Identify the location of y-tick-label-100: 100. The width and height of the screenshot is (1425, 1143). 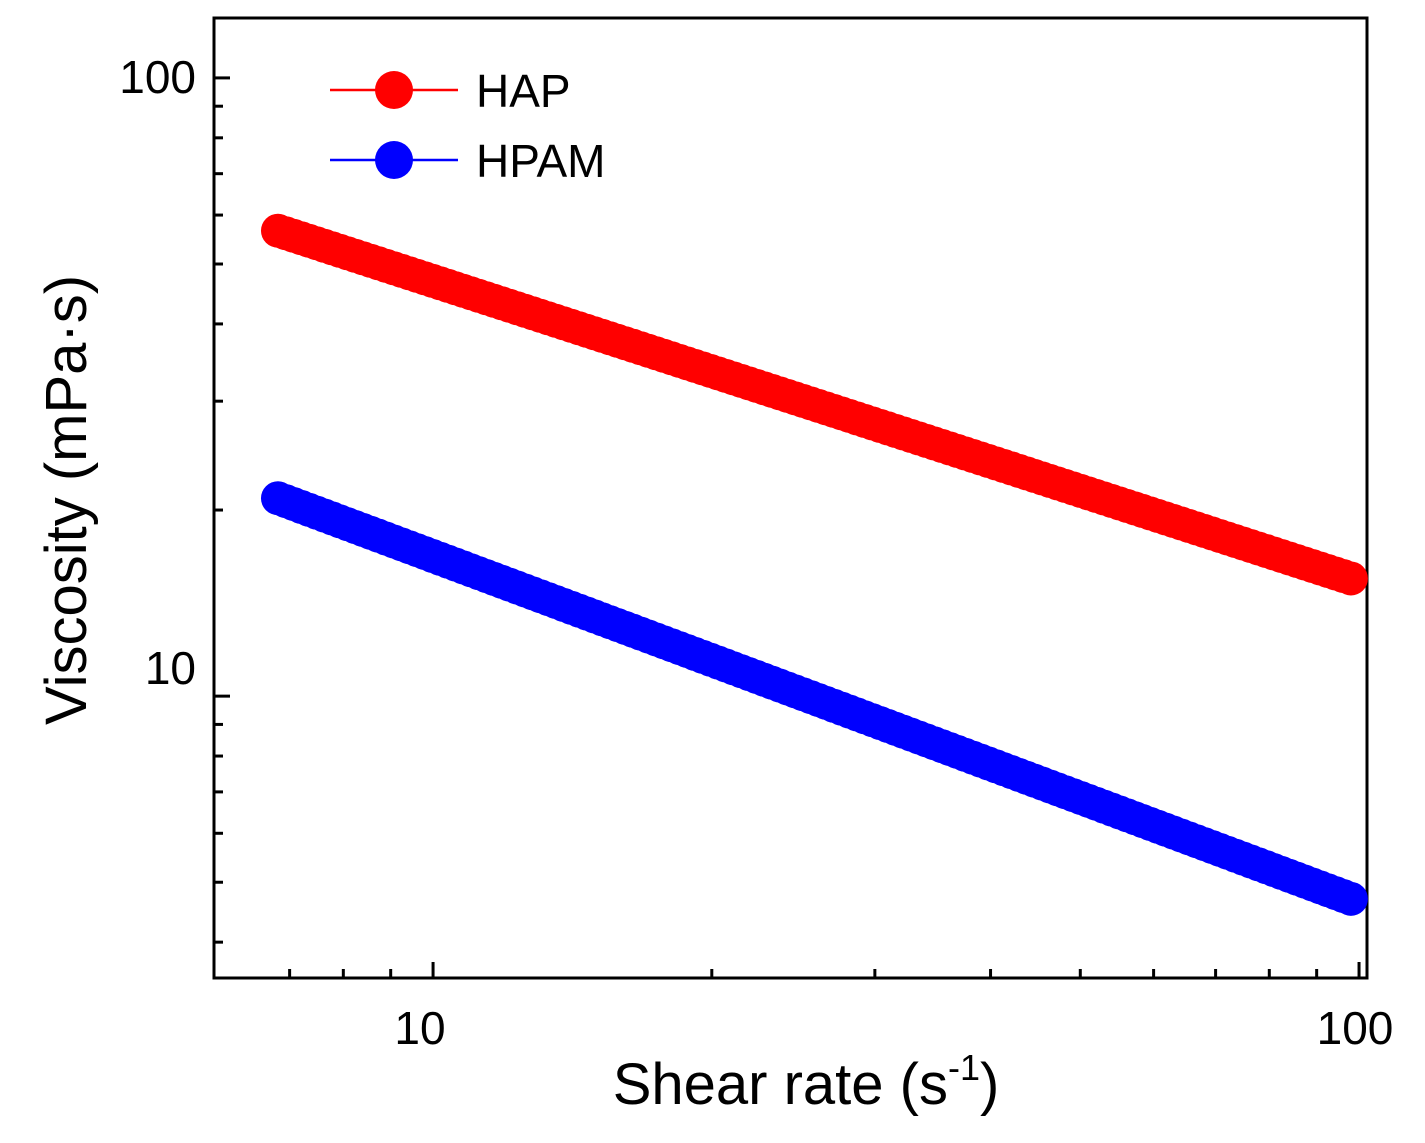
(157, 77).